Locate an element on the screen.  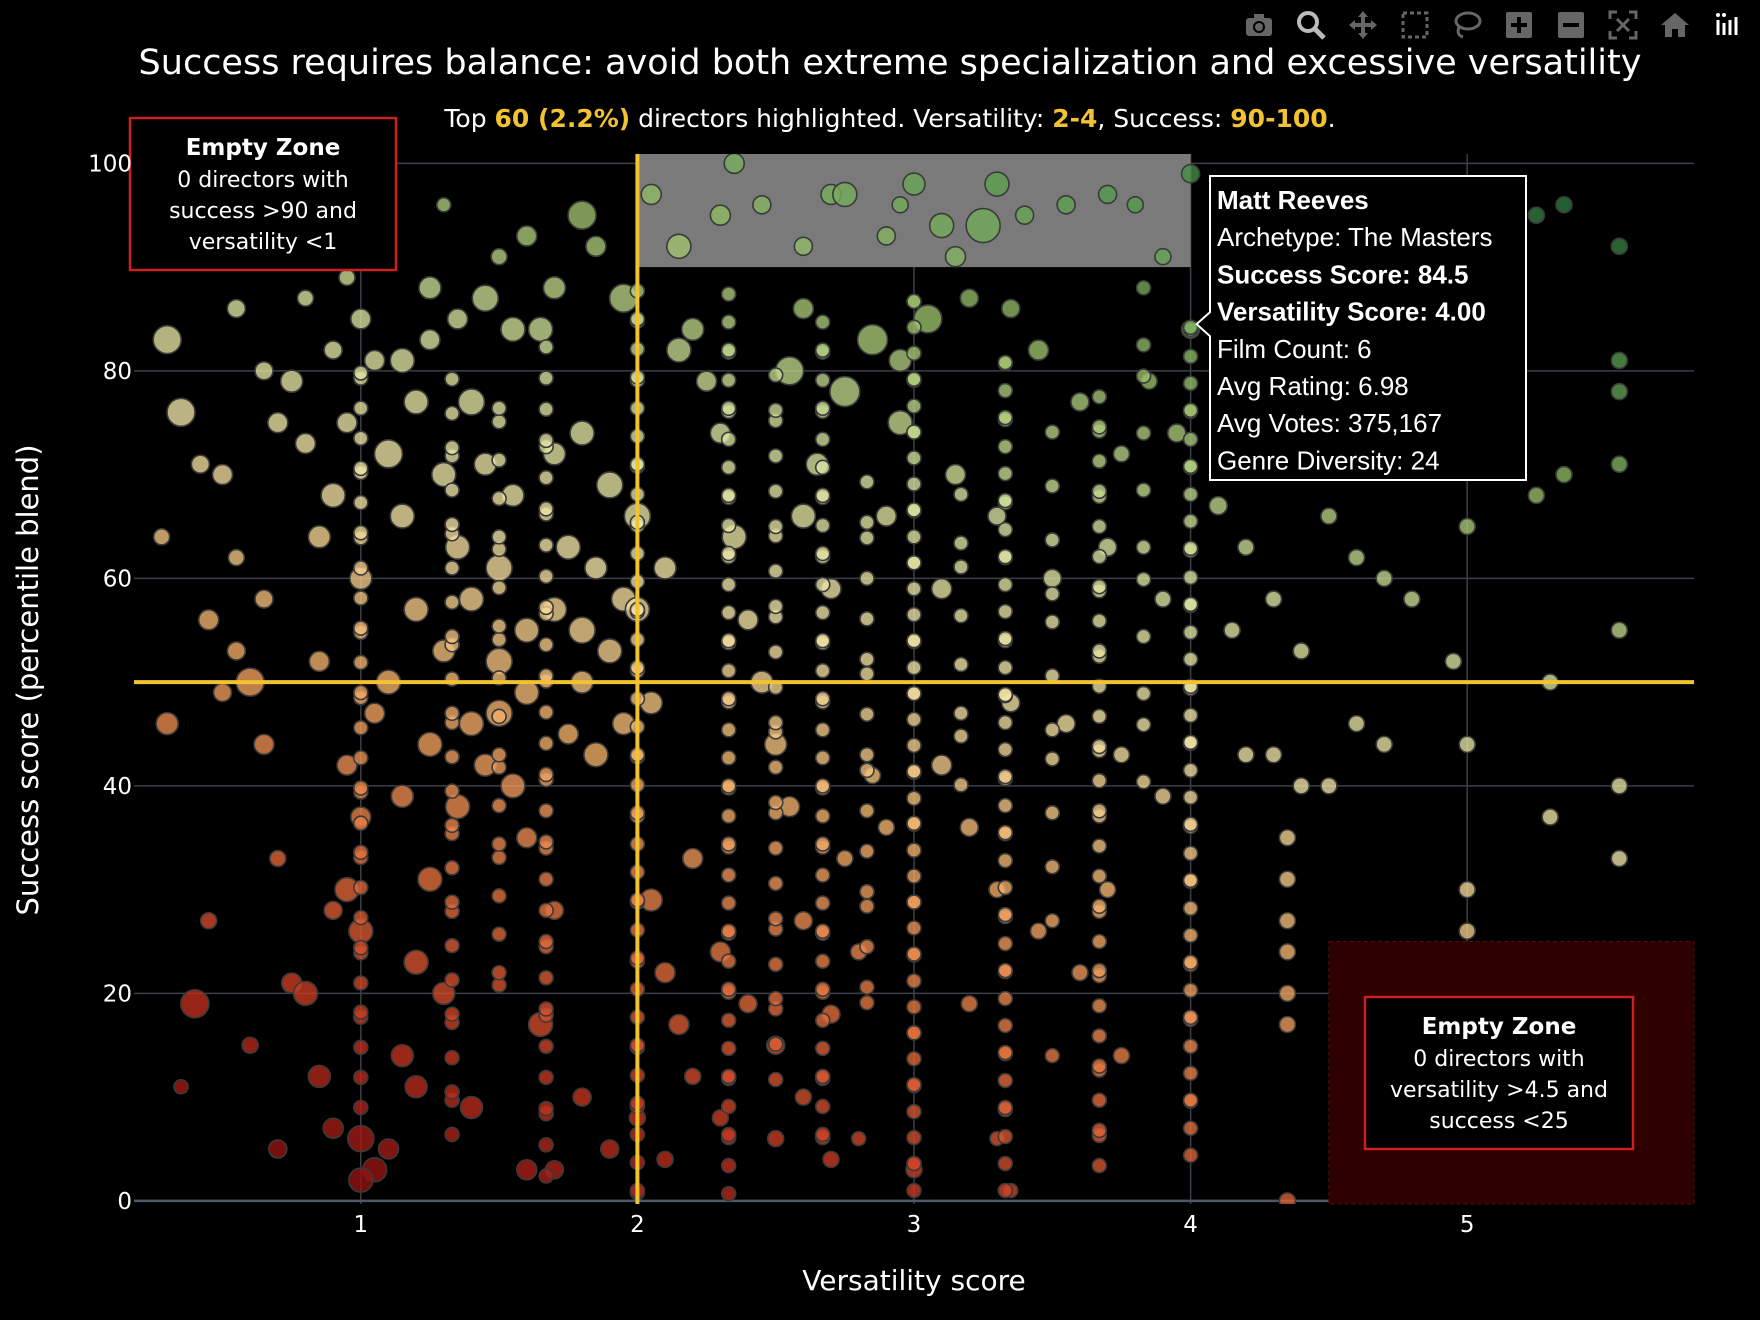
zoom-in-icon is located at coordinates (1519, 25).